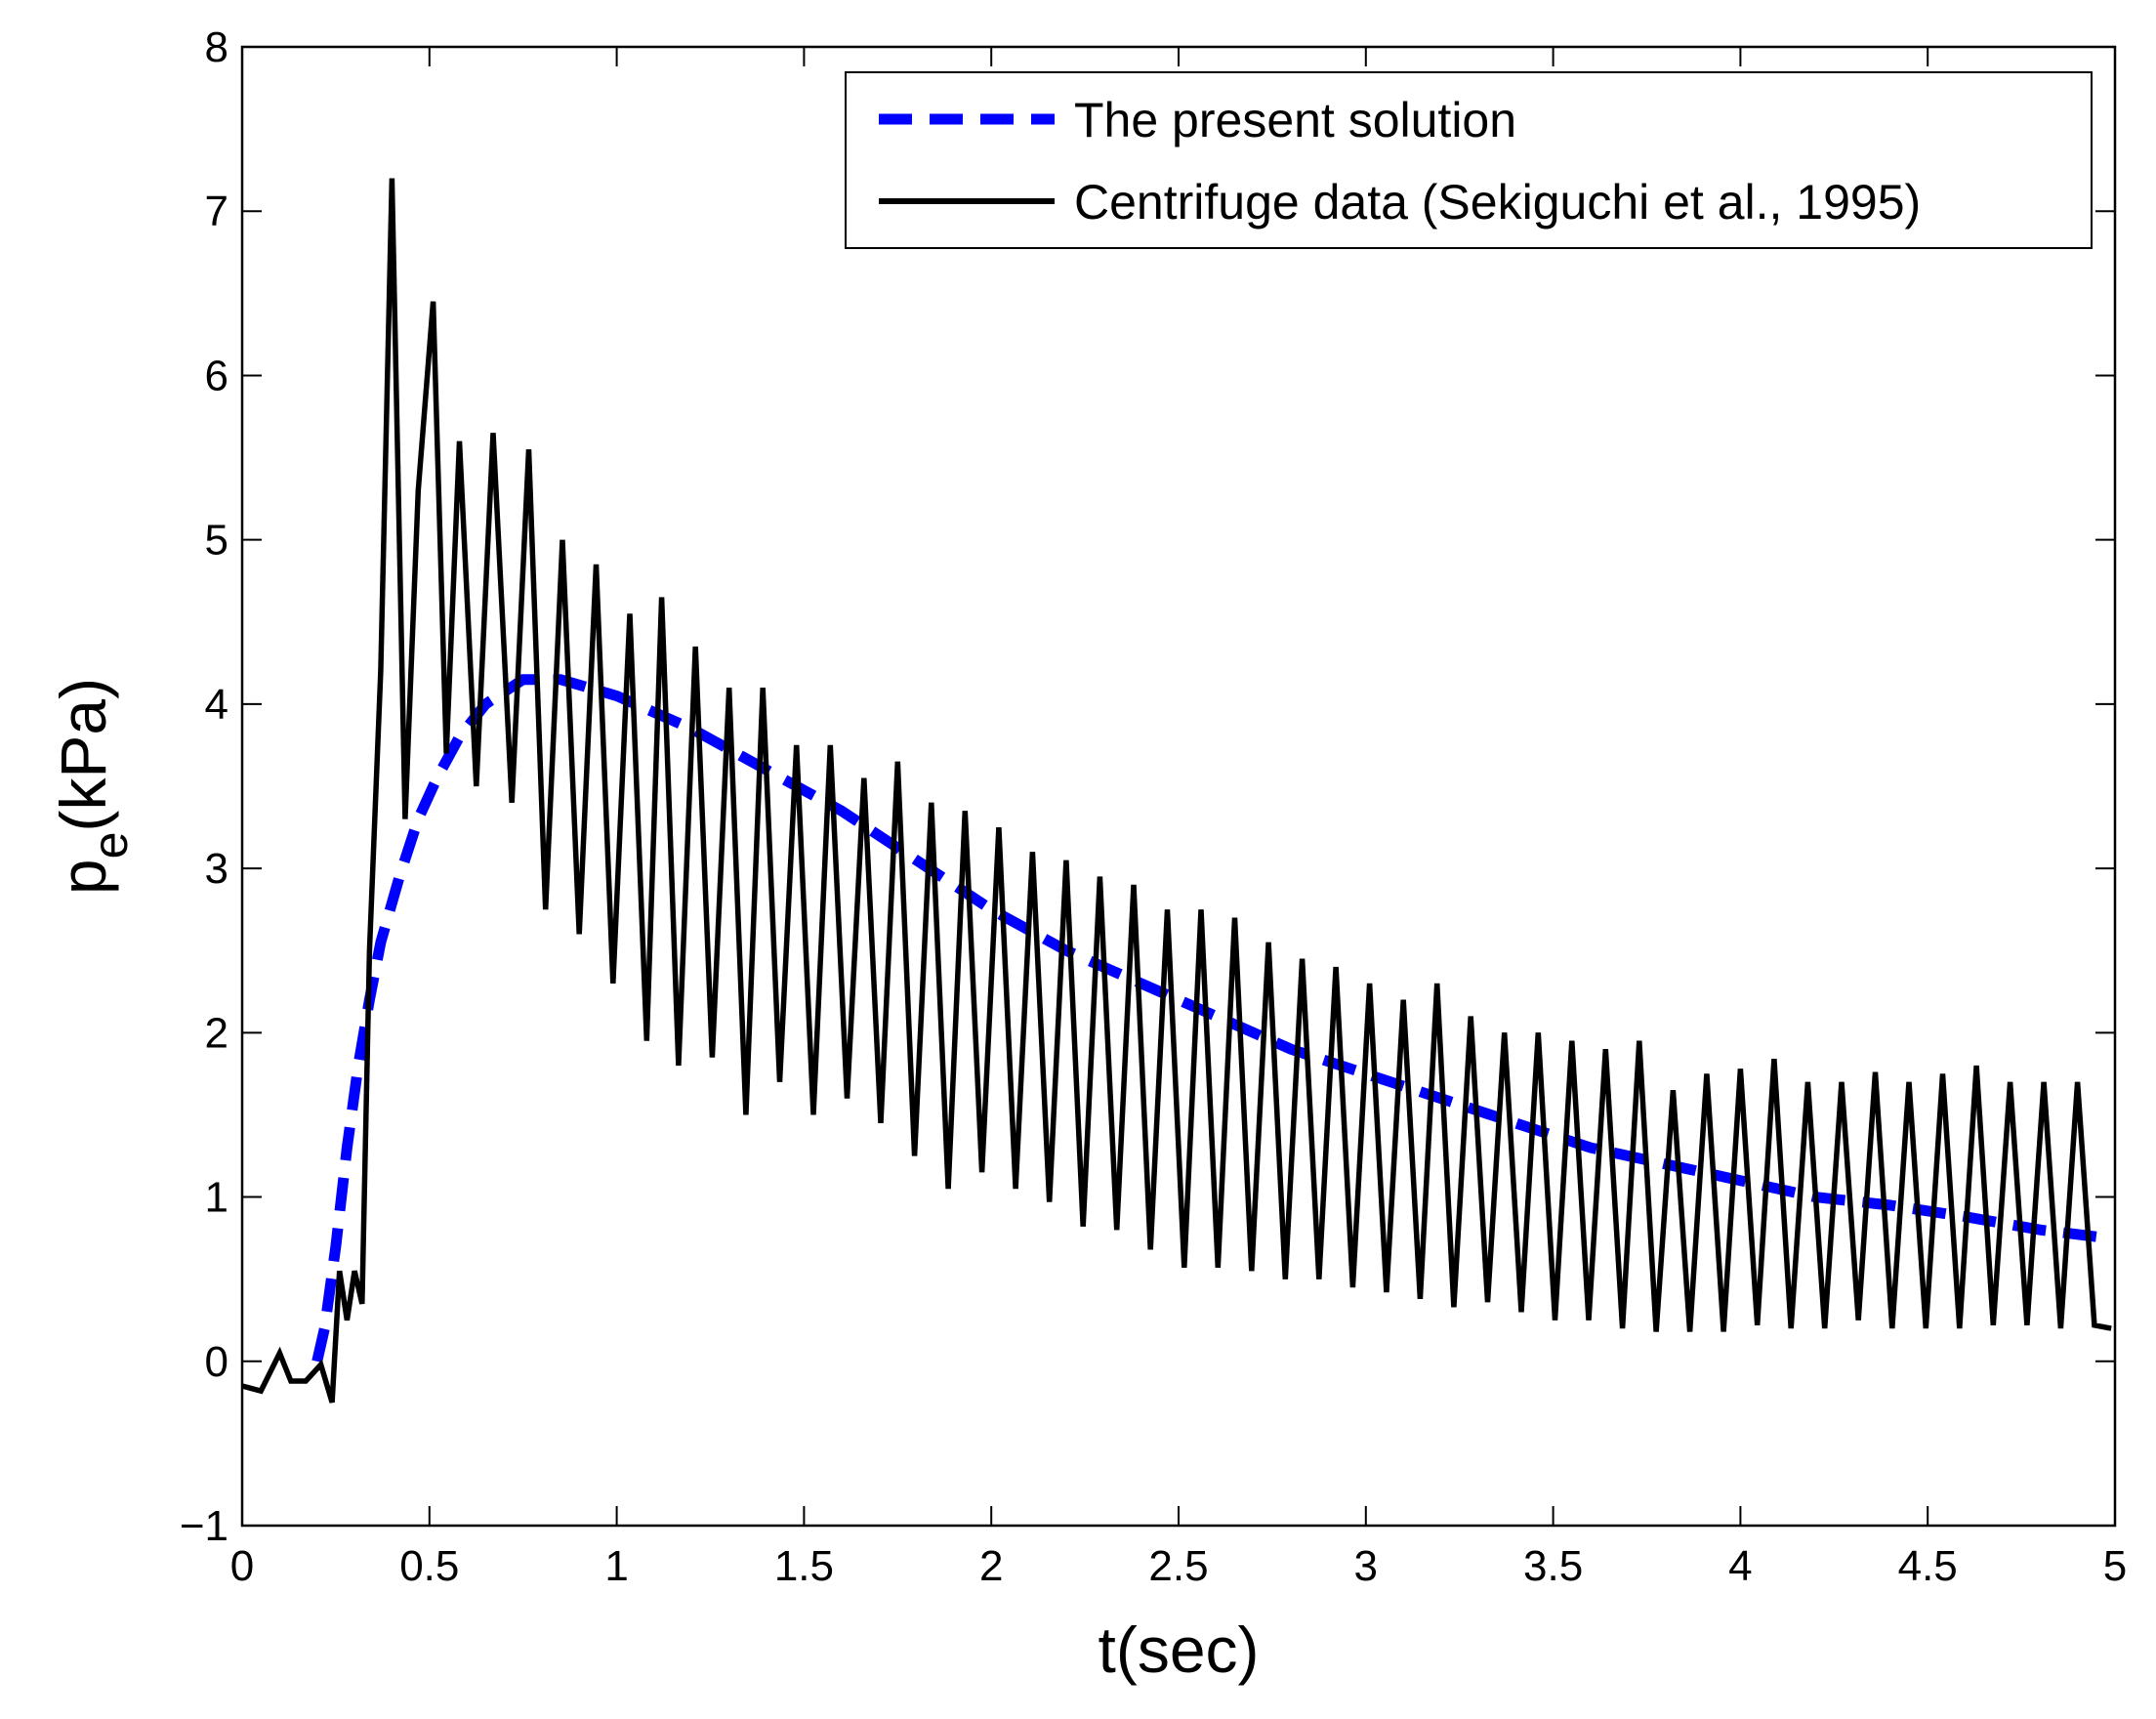 Image resolution: width=2156 pixels, height=1719 pixels. I want to click on x-tick-label: 1.5, so click(804, 1566).